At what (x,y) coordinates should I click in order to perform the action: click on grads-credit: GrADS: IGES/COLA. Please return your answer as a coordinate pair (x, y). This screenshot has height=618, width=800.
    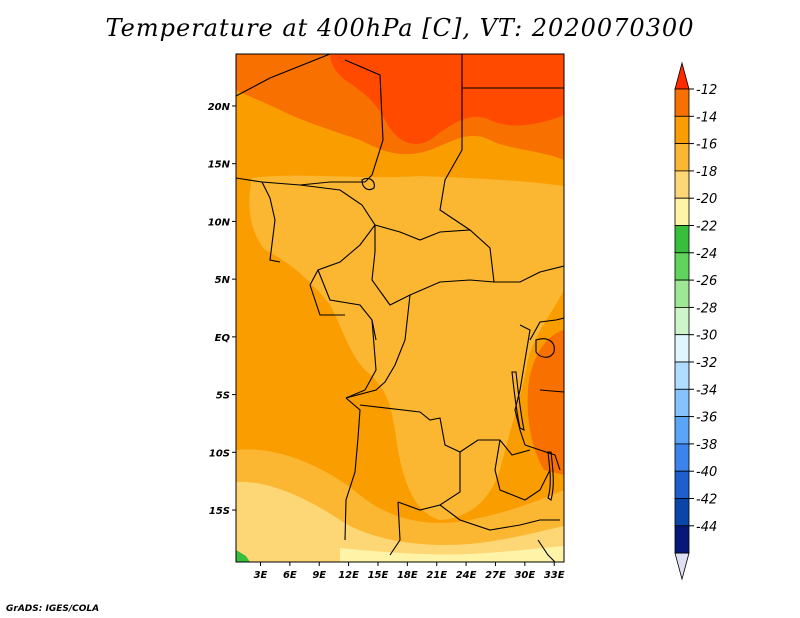
    Looking at the image, I should click on (53, 609).